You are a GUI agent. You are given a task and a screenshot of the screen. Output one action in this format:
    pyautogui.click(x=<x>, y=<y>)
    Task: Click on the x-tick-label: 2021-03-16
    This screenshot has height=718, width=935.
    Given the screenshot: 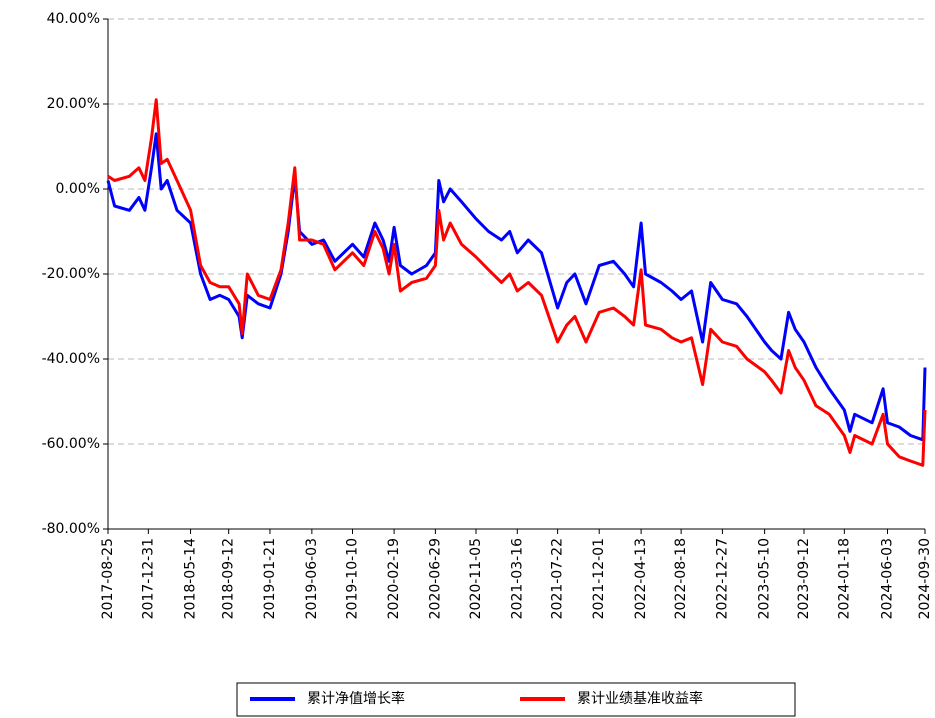 What is the action you would take?
    pyautogui.click(x=517, y=578)
    